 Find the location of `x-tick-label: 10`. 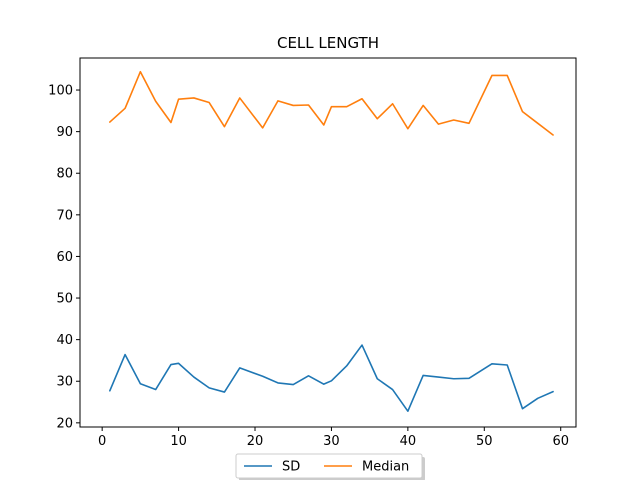

x-tick-label: 10 is located at coordinates (178, 441).